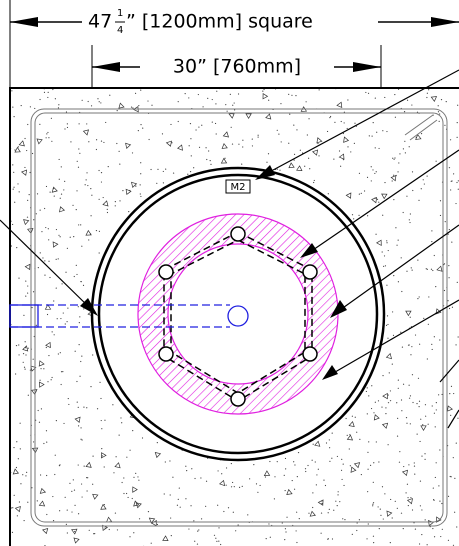  I want to click on inner-dimension: 30” [760mm], so click(237, 67).